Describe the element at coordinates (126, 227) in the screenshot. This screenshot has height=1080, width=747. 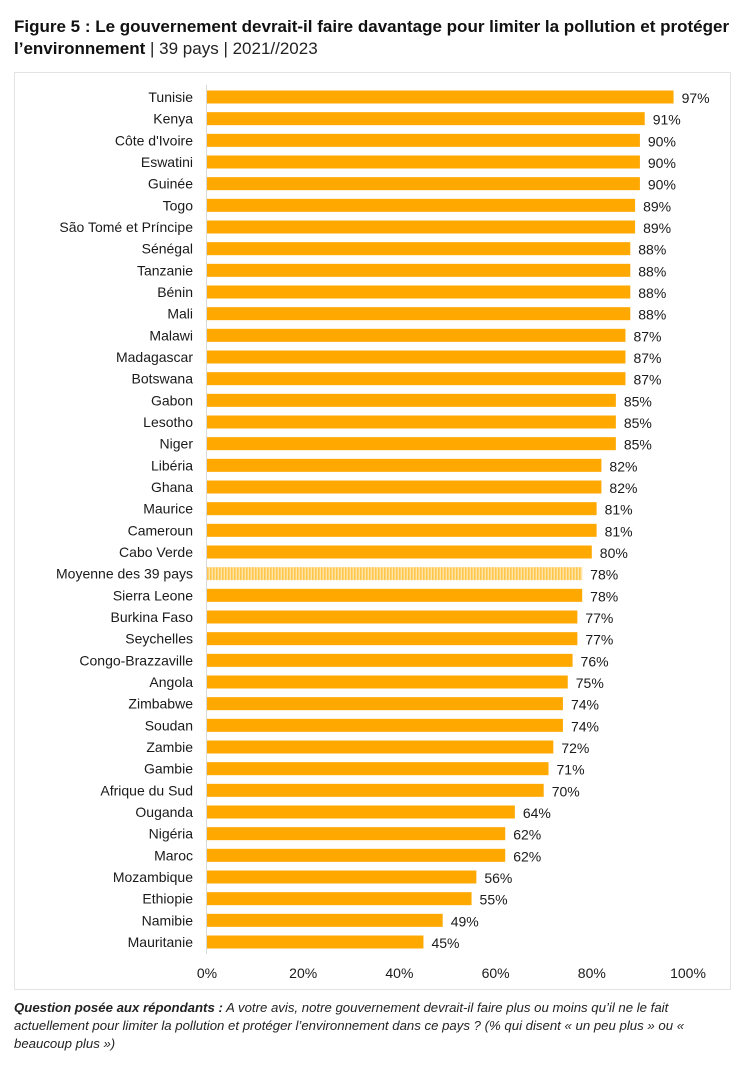
I see `category-label: São Tomé et Príncipe` at that location.